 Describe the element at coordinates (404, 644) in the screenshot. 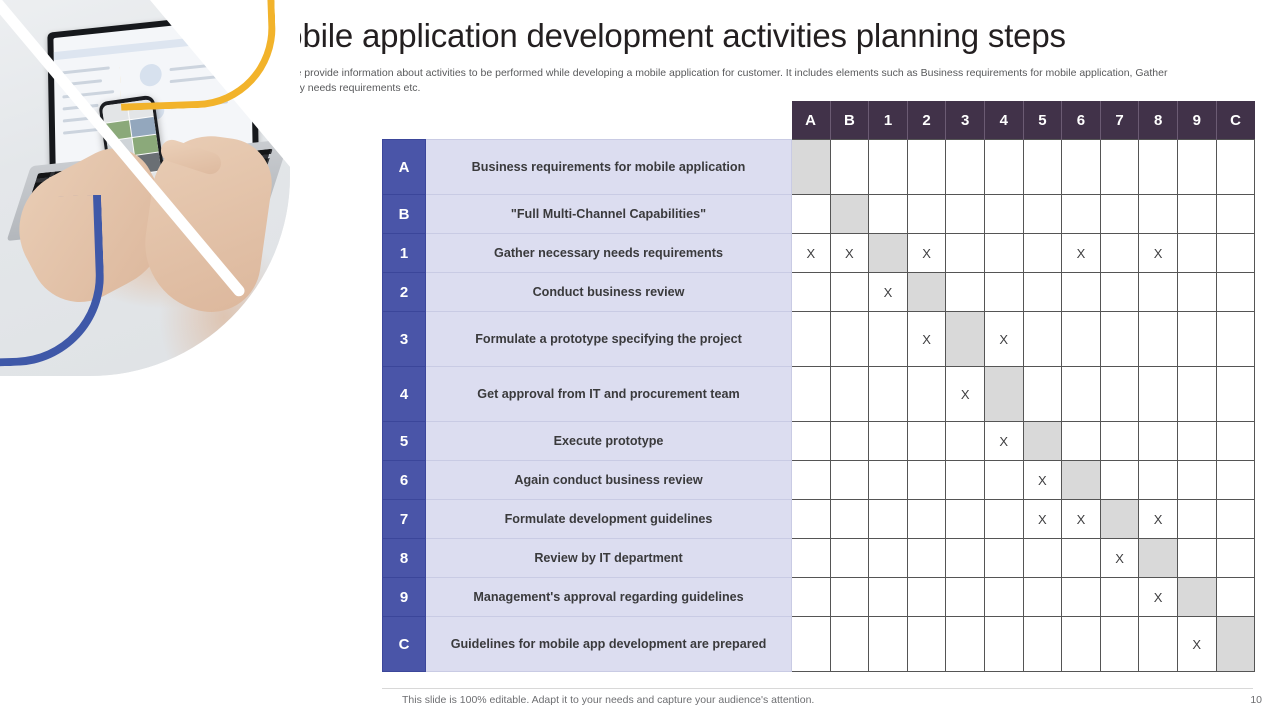

I see `matrix-row-label-C: C` at that location.